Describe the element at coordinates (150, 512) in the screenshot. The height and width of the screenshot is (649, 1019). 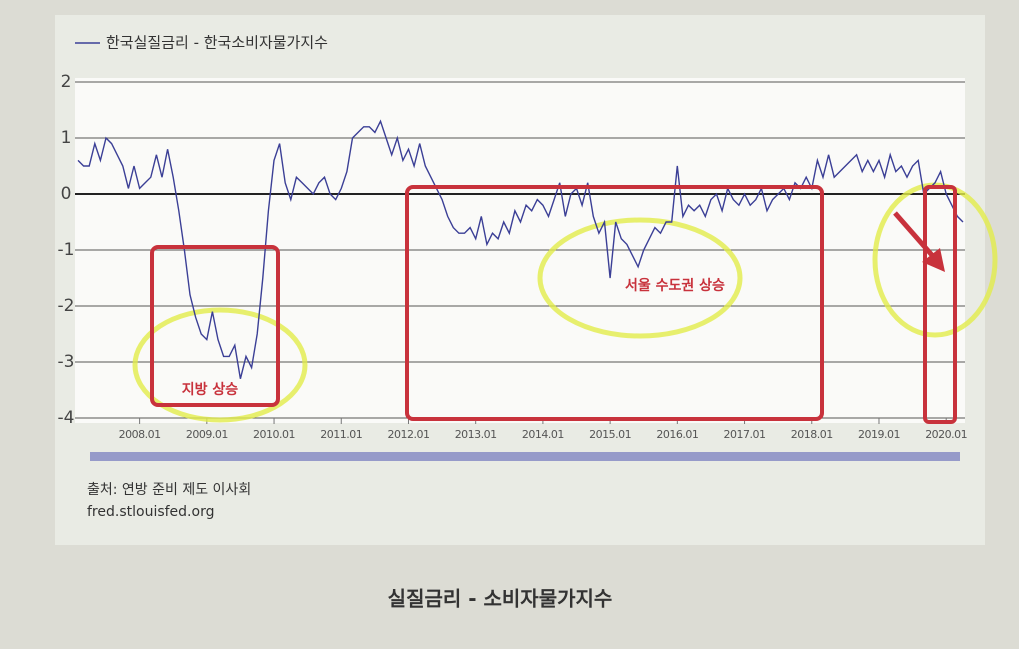
I see `source-url: fred.stlouisfed.org` at that location.